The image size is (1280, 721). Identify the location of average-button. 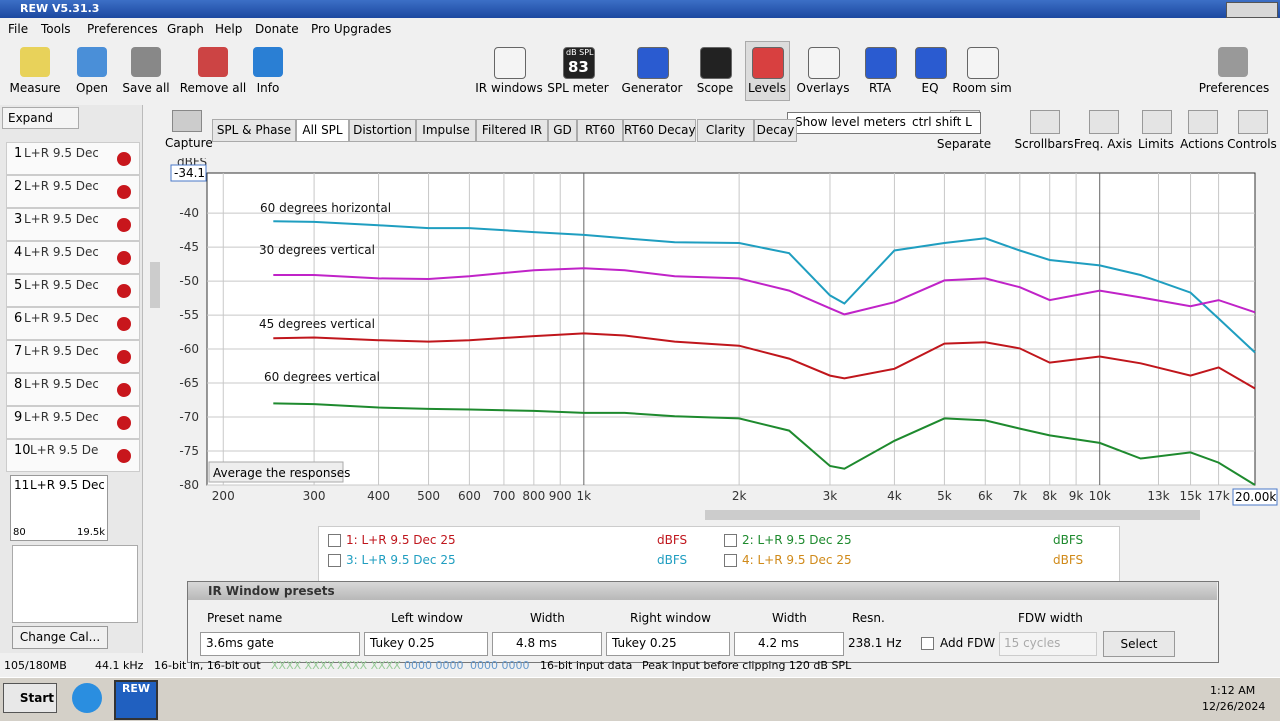
(276, 472).